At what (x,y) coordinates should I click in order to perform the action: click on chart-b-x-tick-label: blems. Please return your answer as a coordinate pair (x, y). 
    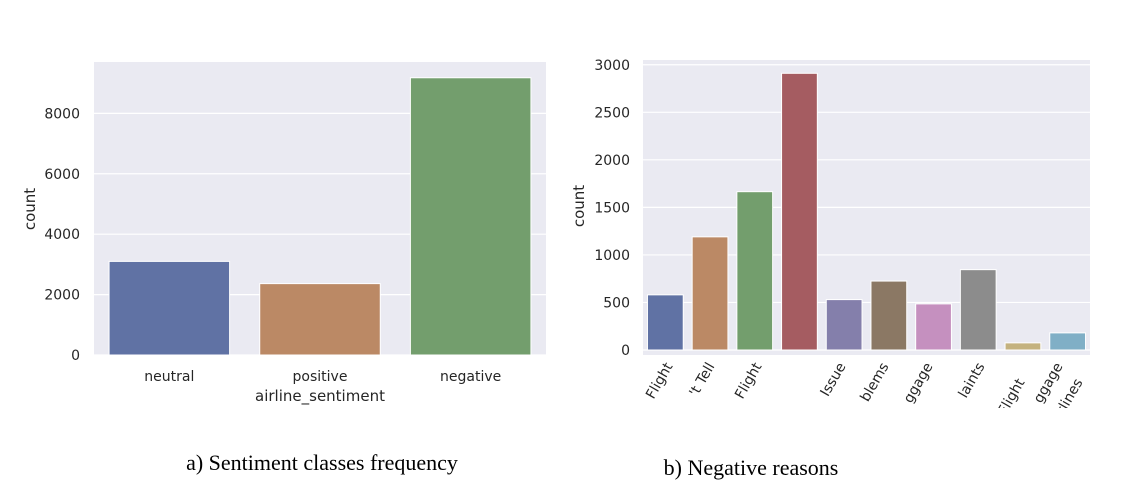
    Looking at the image, I should click on (874, 382).